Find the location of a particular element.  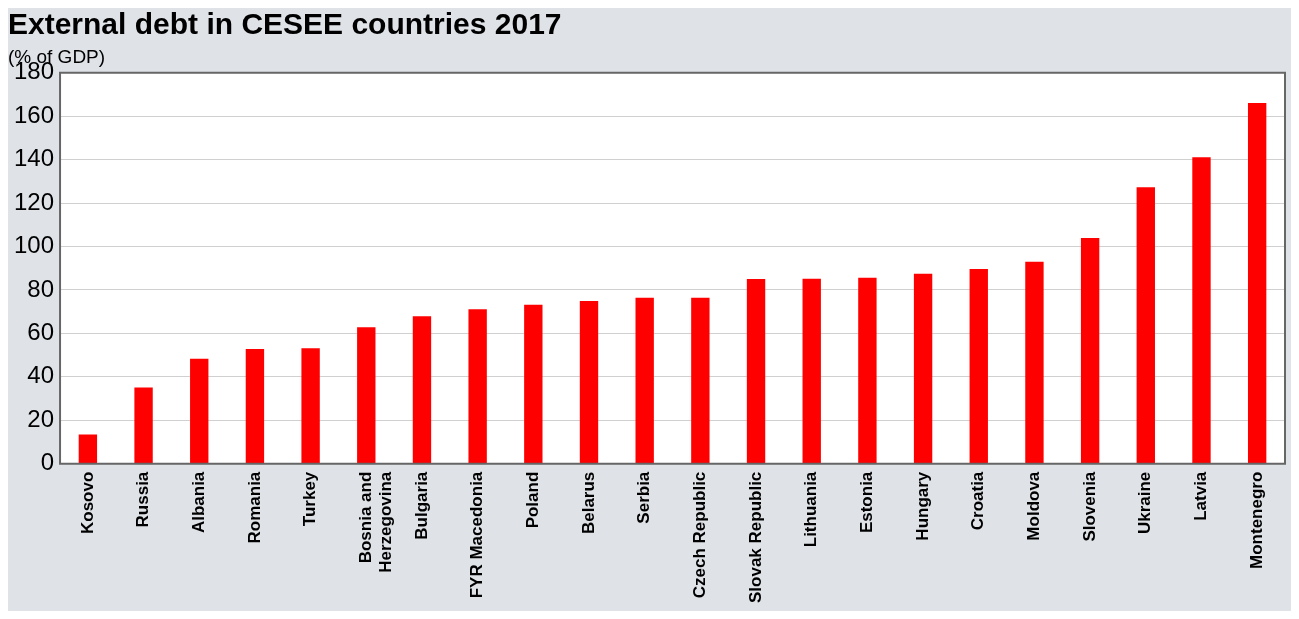

chart-title: External debt in CESEE countries 2017 is located at coordinates (285, 24).